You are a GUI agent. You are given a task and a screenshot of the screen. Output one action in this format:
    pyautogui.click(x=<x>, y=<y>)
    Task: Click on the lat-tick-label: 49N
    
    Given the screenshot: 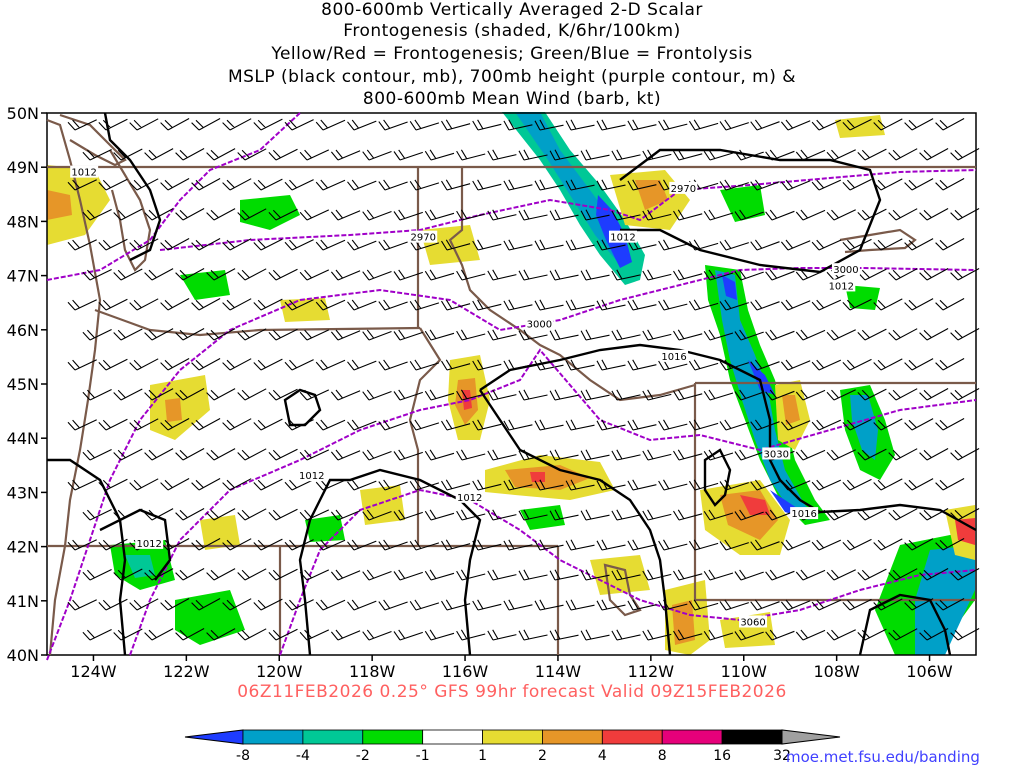 What is the action you would take?
    pyautogui.click(x=23, y=167)
    